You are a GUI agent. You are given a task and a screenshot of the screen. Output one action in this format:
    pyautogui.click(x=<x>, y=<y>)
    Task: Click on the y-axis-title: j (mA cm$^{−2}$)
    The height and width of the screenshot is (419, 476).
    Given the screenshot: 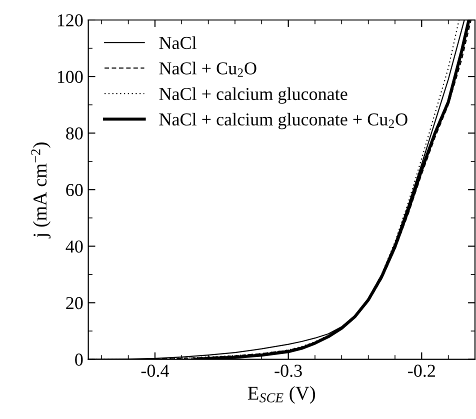 What is the action you would take?
    pyautogui.click(x=41, y=190)
    